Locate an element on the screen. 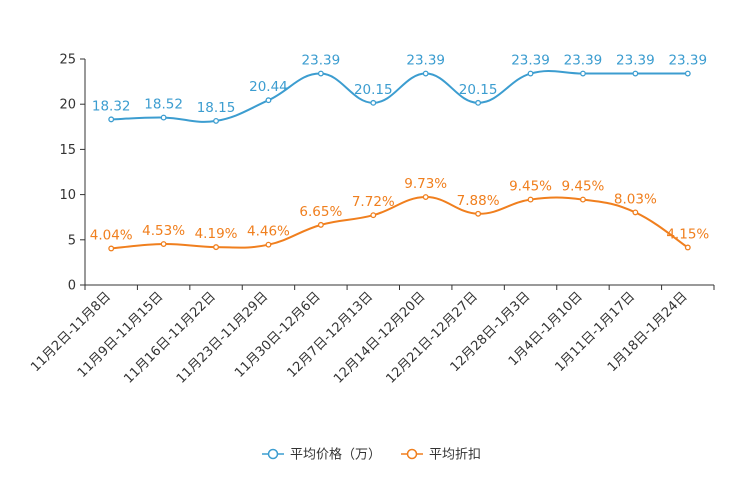  x-tick-label: 11月23日-11月29日 is located at coordinates (222, 337).